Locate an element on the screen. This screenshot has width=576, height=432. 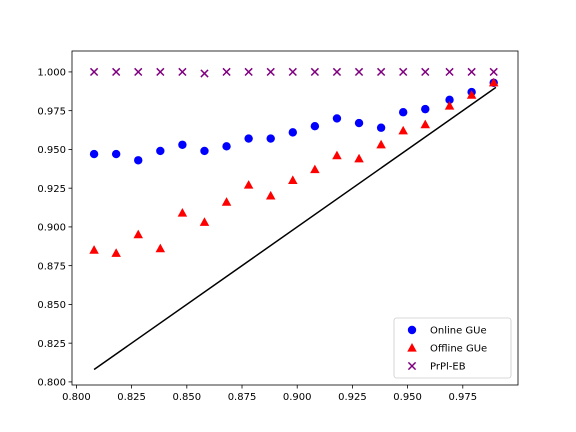
y-tick-label: 0.875 is located at coordinates (51, 266).